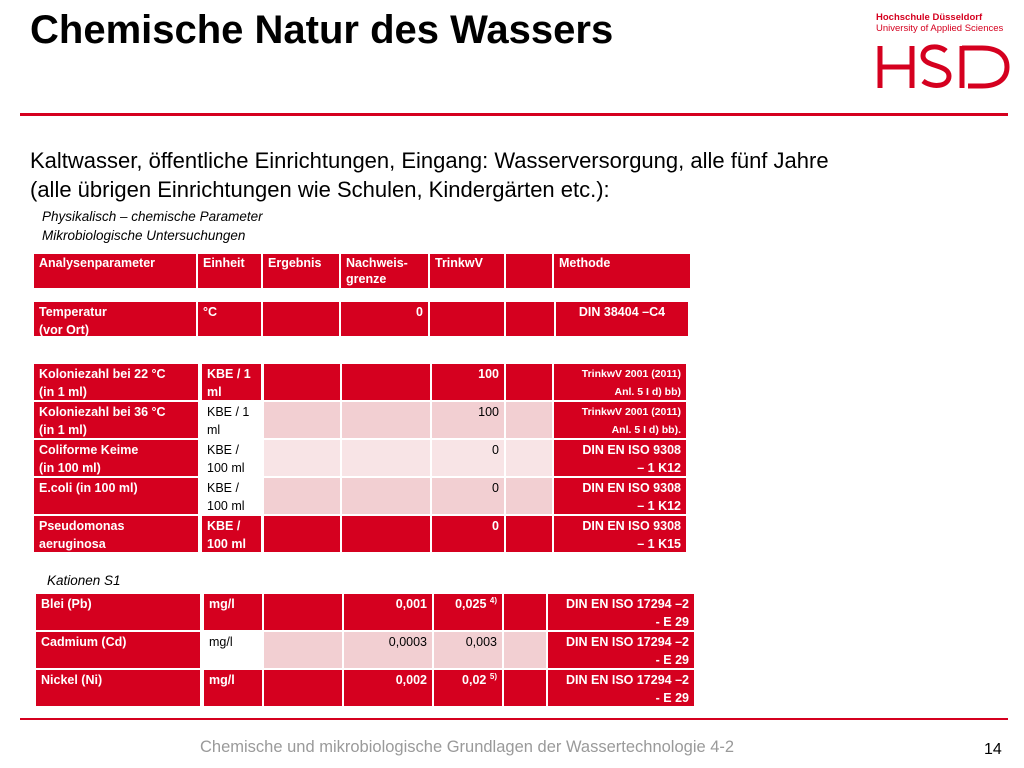 The width and height of the screenshot is (1024, 768). I want to click on trinkwv-cell: 0,02 5), so click(468, 688).